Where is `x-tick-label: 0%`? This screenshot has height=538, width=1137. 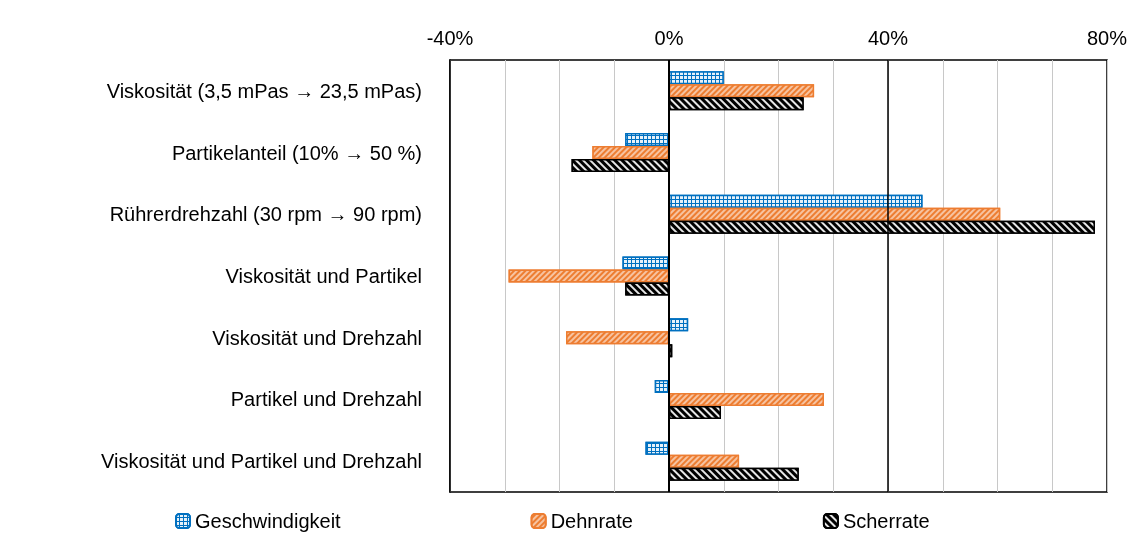
x-tick-label: 0% is located at coordinates (669, 38).